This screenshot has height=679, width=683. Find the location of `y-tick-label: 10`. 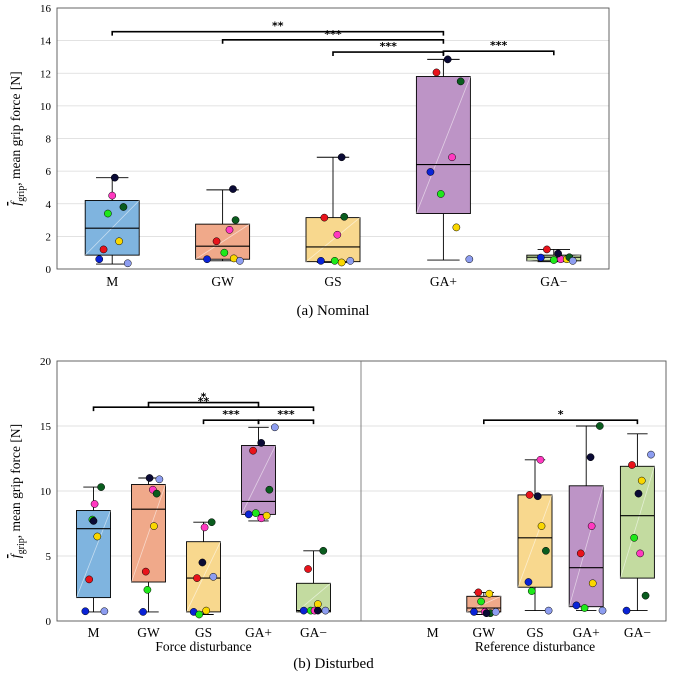

y-tick-label: 10 is located at coordinates (46, 107).